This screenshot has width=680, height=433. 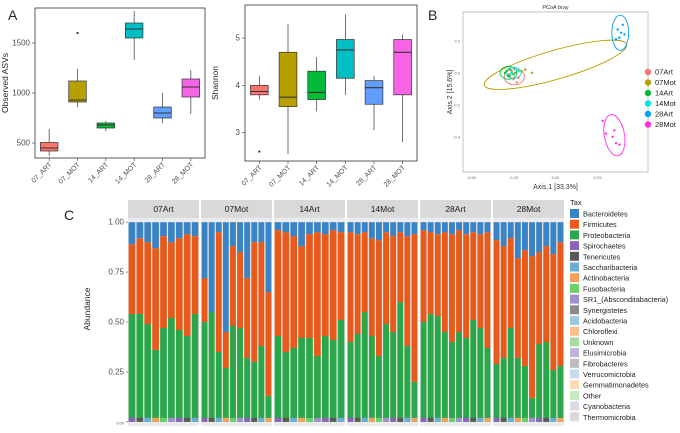 What do you see at coordinates (163, 209) in the screenshot?
I see `facet-strip` at bounding box center [163, 209].